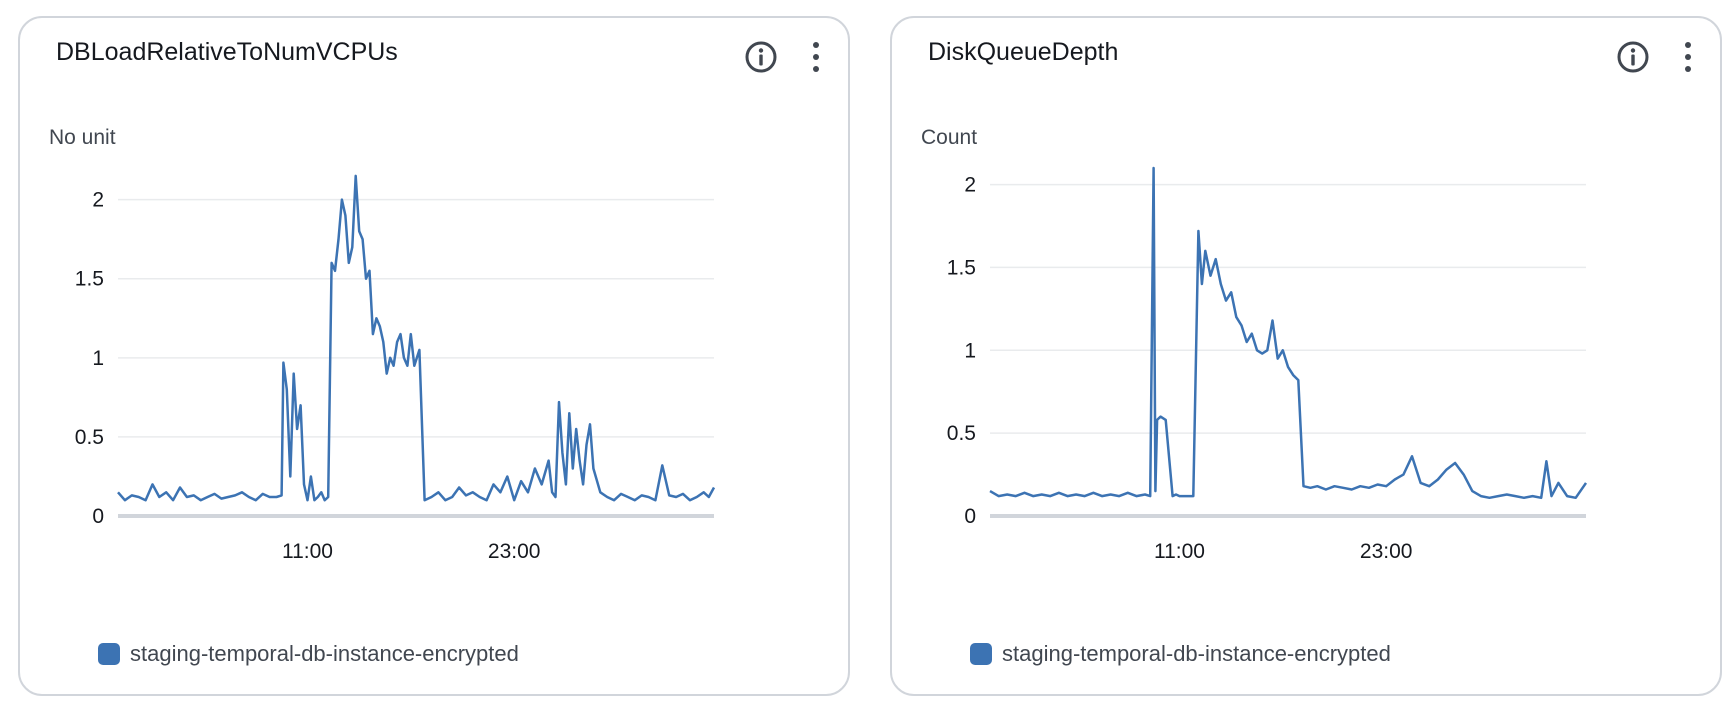  Describe the element at coordinates (227, 52) in the screenshot. I see `widget-title: DBLoadRelativeToNumVCPUs` at that location.